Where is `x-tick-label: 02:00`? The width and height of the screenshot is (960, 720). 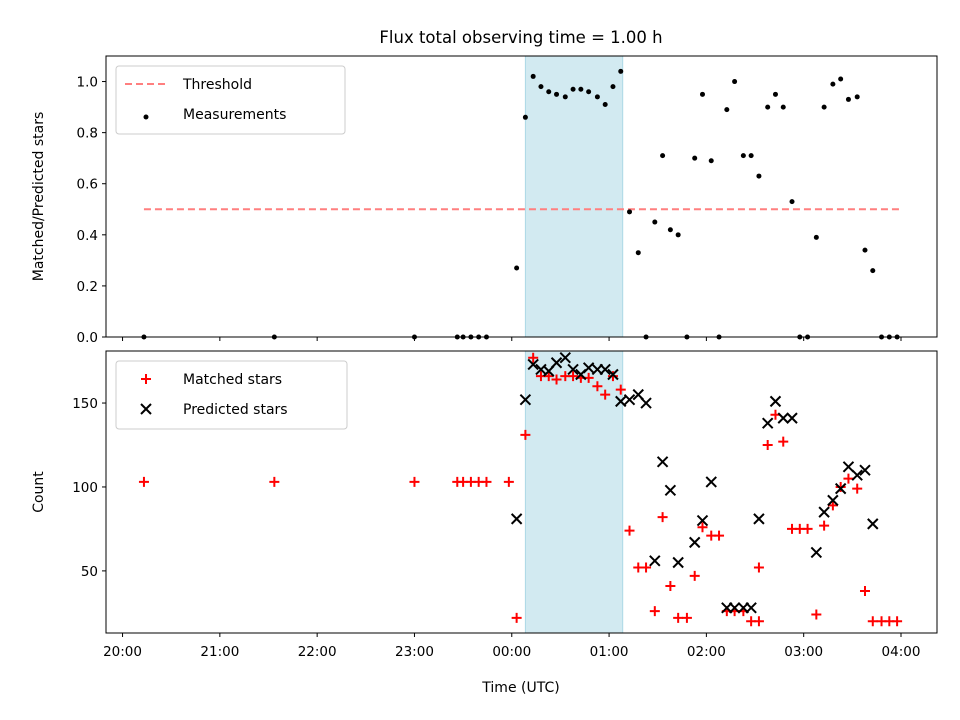 x-tick-label: 02:00 is located at coordinates (706, 652).